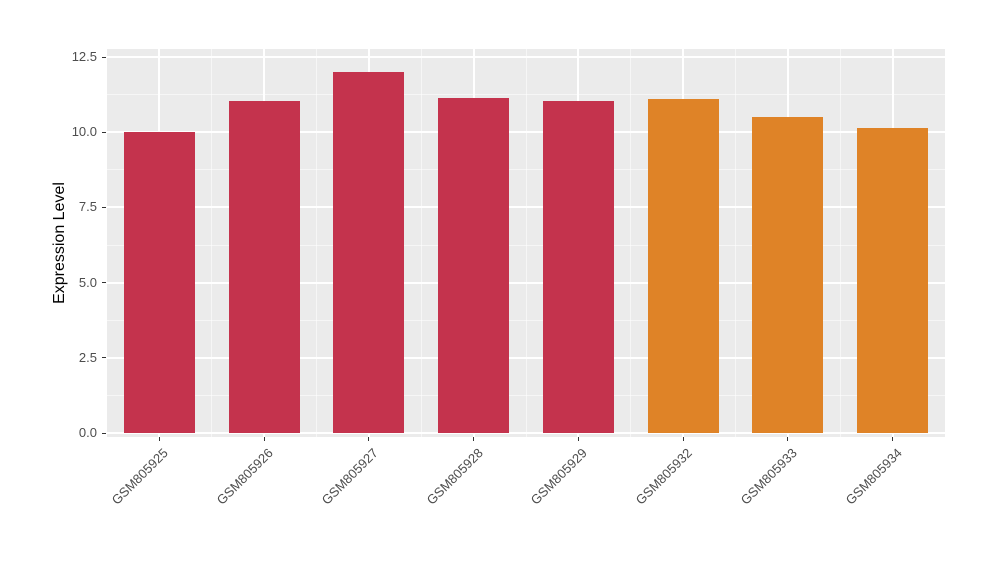  Describe the element at coordinates (768, 476) in the screenshot. I see `x-tick-label: GSM805933` at that location.